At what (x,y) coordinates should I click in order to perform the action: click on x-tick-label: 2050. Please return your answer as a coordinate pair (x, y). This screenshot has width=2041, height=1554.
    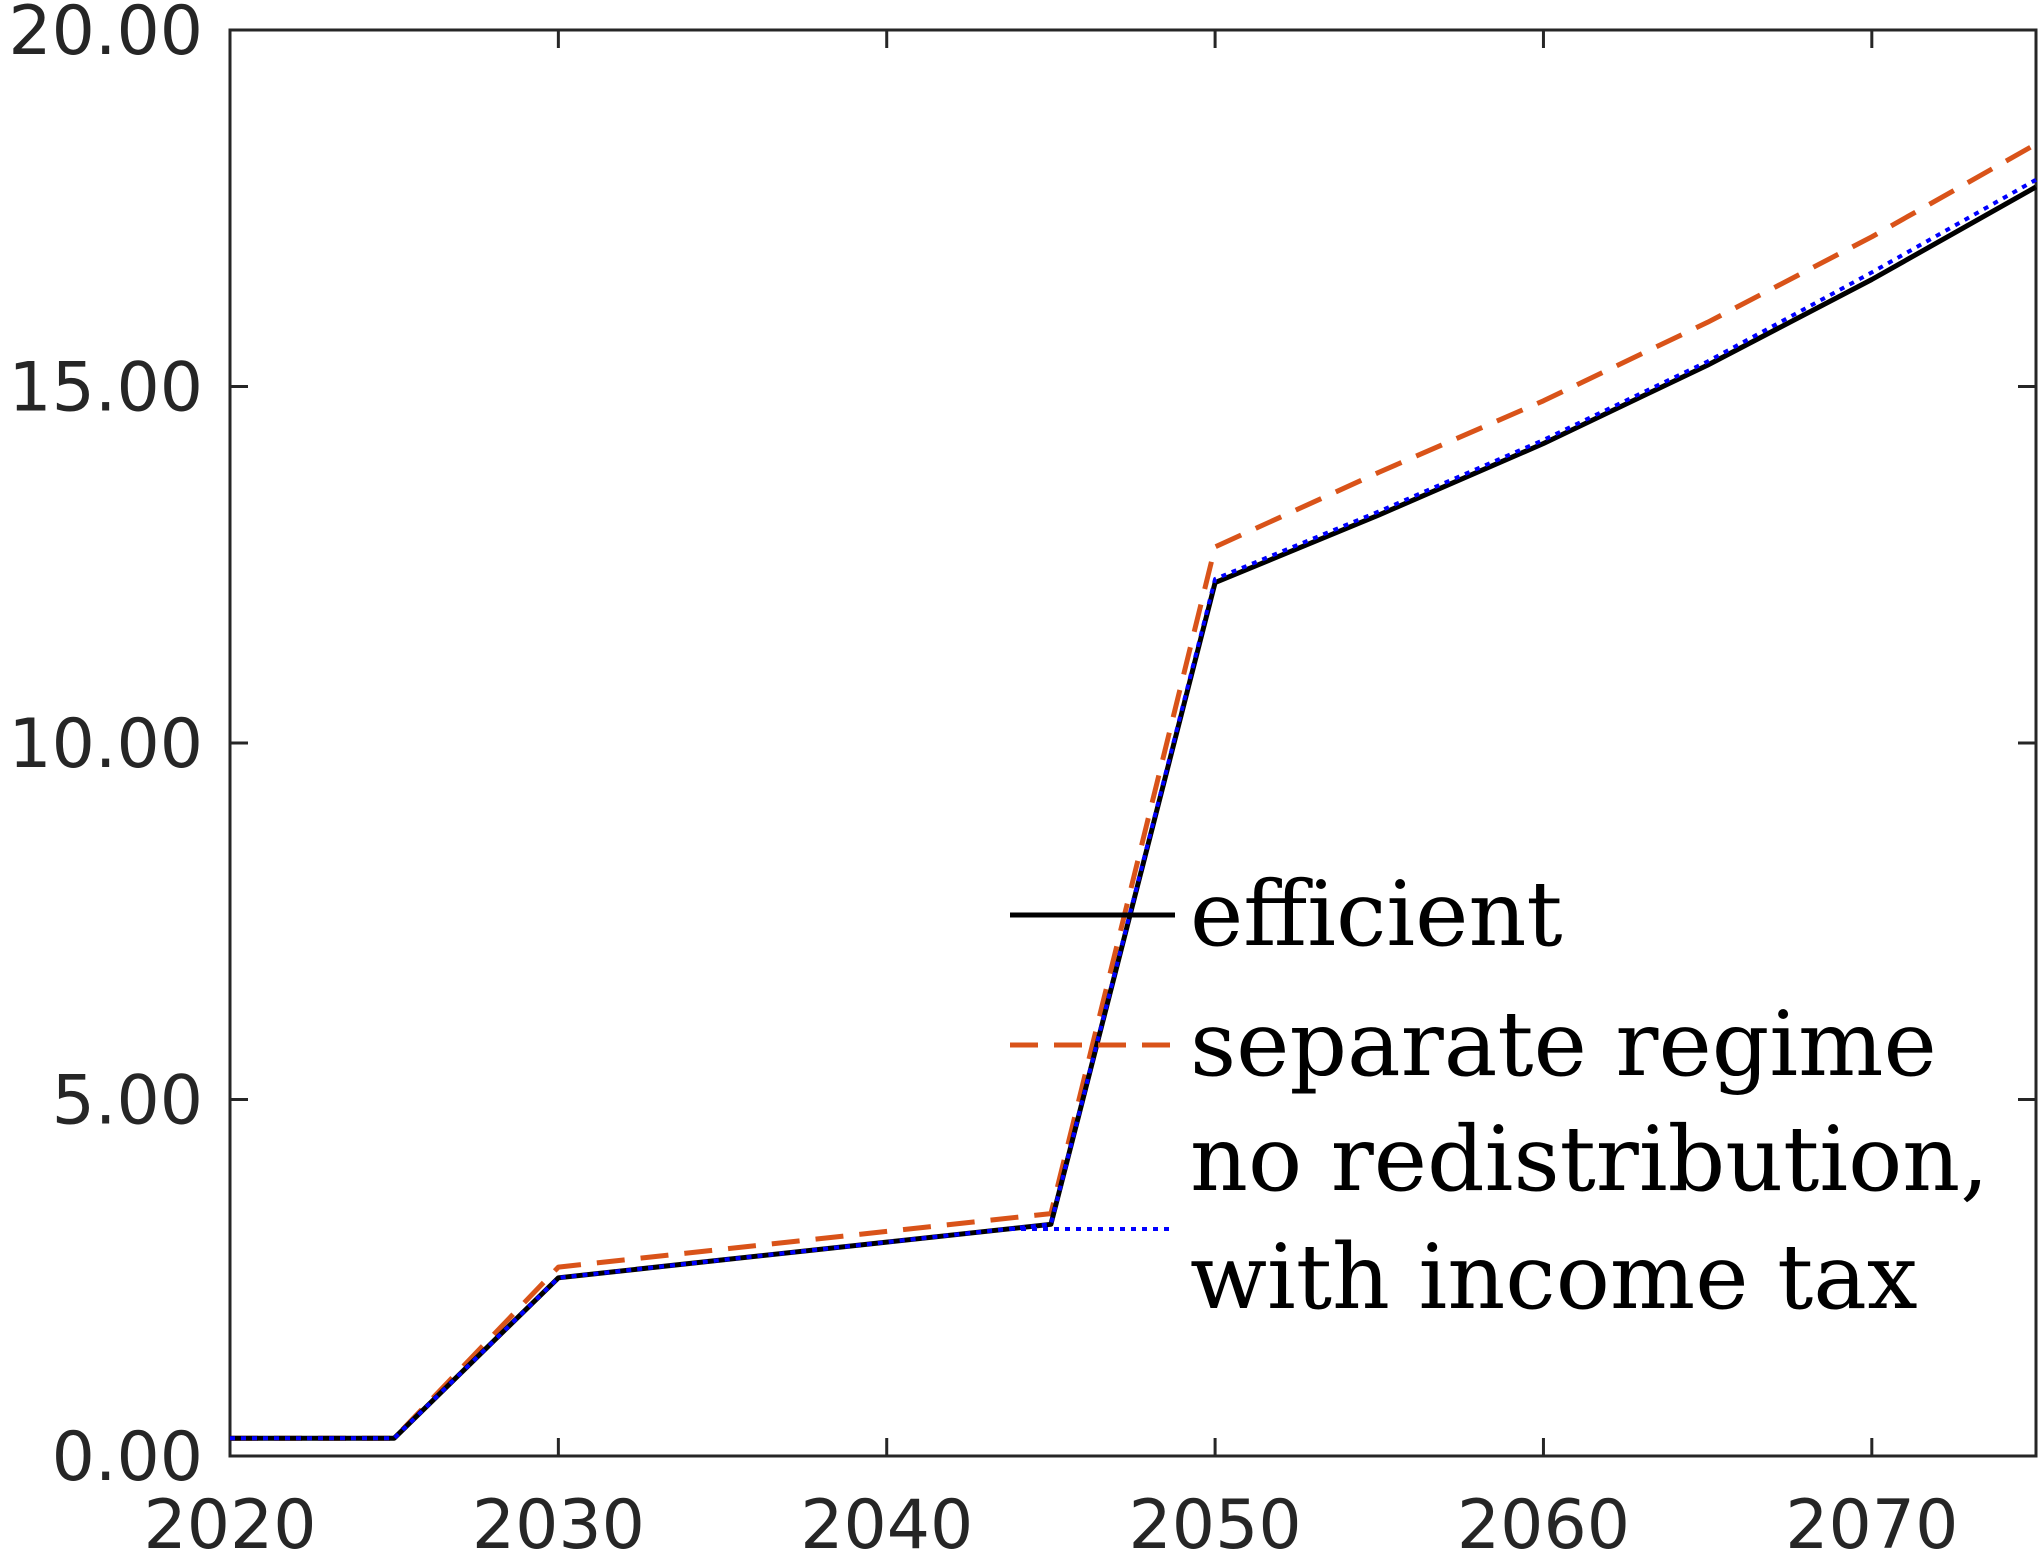
    Looking at the image, I should click on (1215, 1520).